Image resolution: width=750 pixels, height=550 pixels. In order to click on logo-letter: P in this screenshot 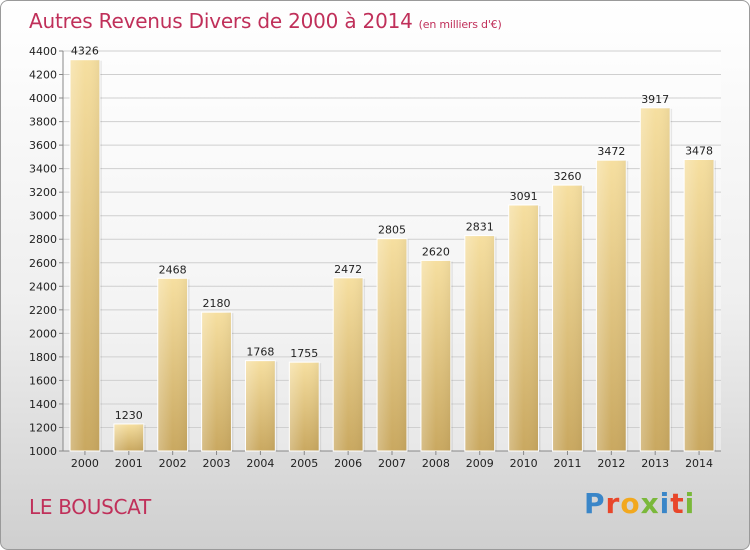, I will do `click(595, 503)`.